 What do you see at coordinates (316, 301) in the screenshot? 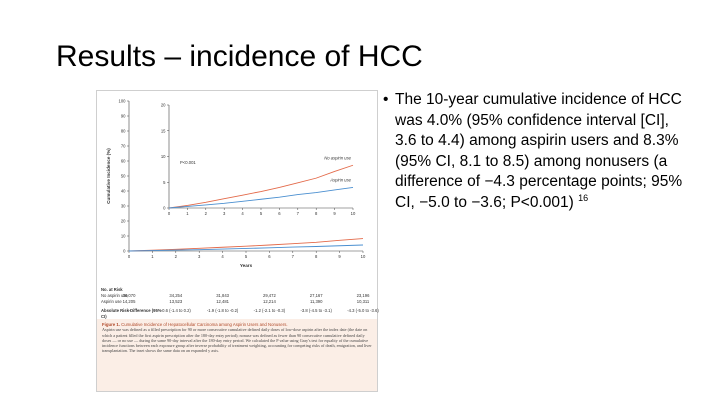
I see `risk-cell: 11,390` at bounding box center [316, 301].